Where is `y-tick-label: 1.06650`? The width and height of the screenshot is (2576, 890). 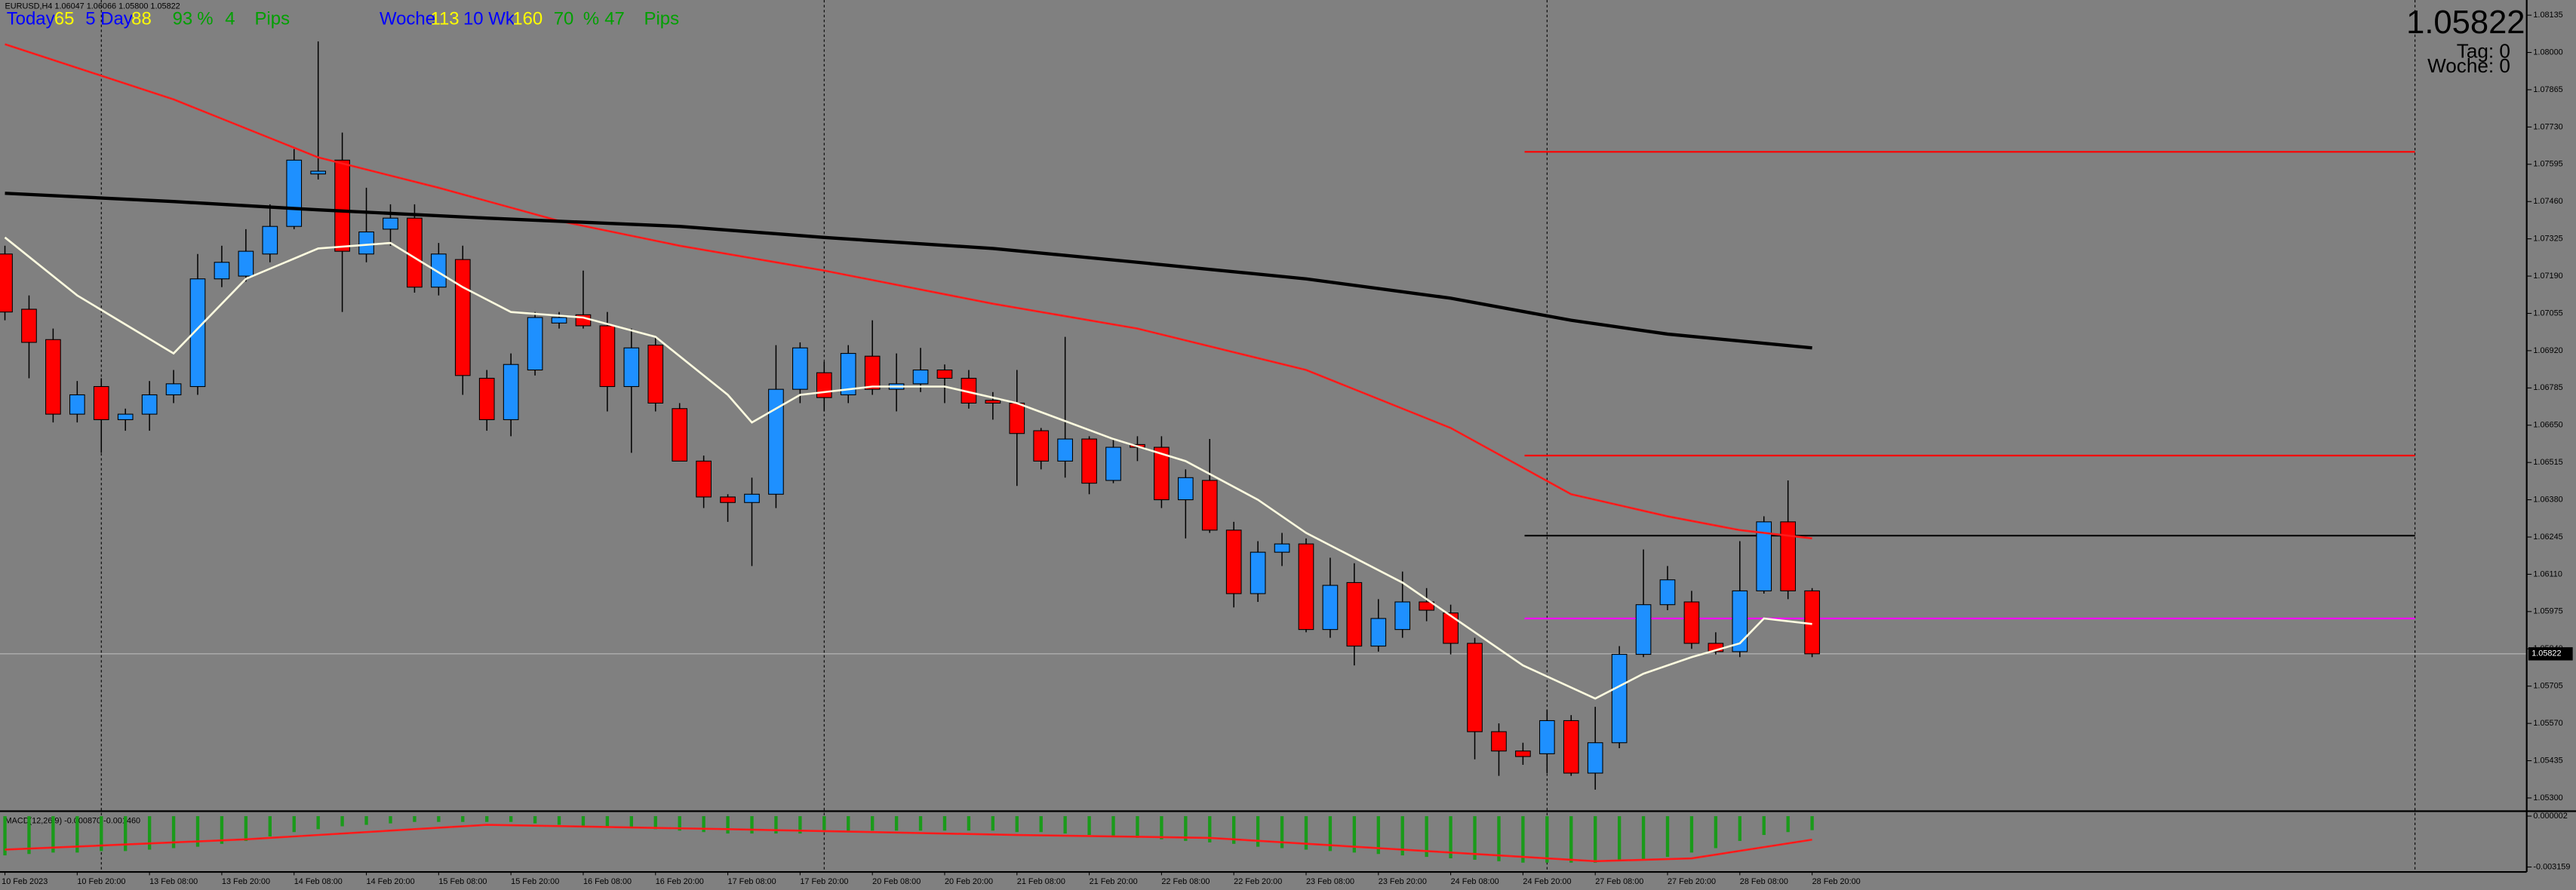 y-tick-label: 1.06650 is located at coordinates (2547, 425).